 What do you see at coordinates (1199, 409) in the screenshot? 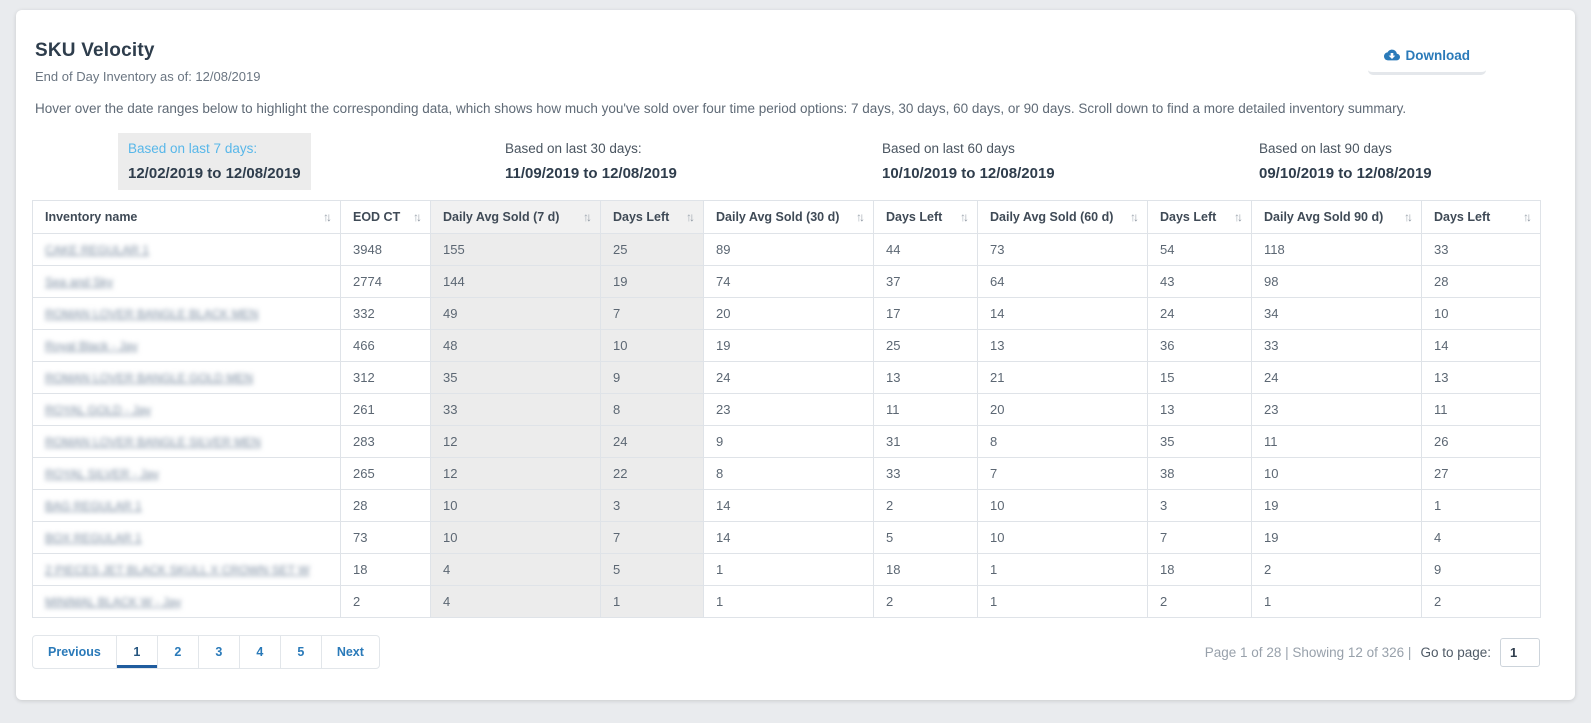
I see `cell-days-left-60d: 13` at bounding box center [1199, 409].